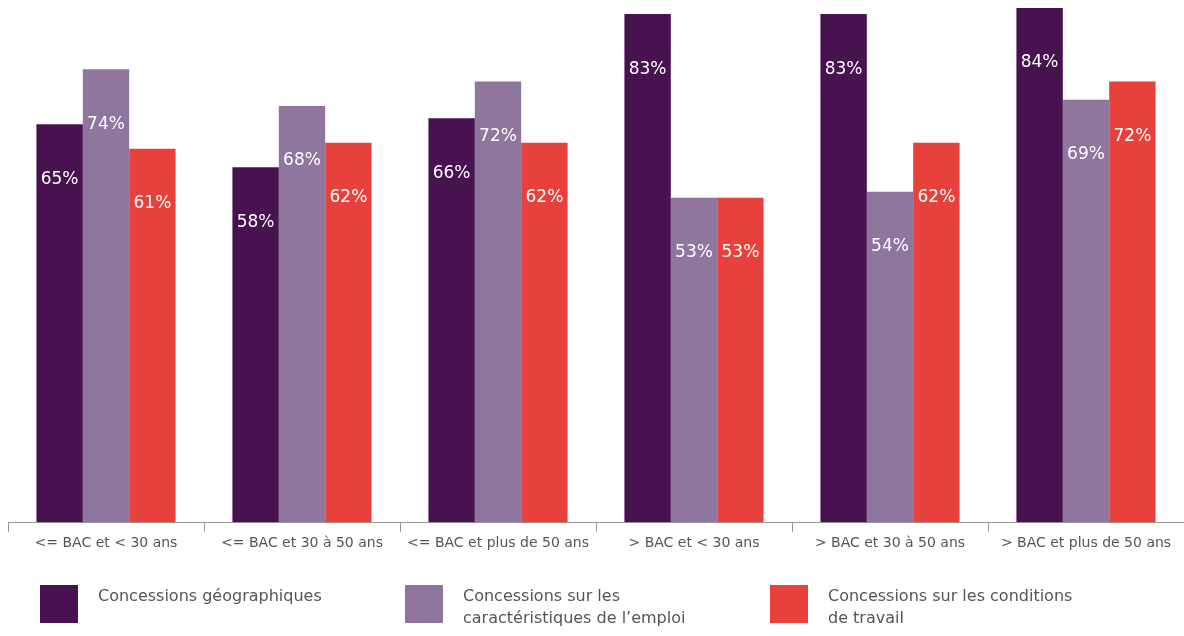  Describe the element at coordinates (694, 542) in the screenshot. I see `x-tick-label: > BAC et < 30 ans` at that location.